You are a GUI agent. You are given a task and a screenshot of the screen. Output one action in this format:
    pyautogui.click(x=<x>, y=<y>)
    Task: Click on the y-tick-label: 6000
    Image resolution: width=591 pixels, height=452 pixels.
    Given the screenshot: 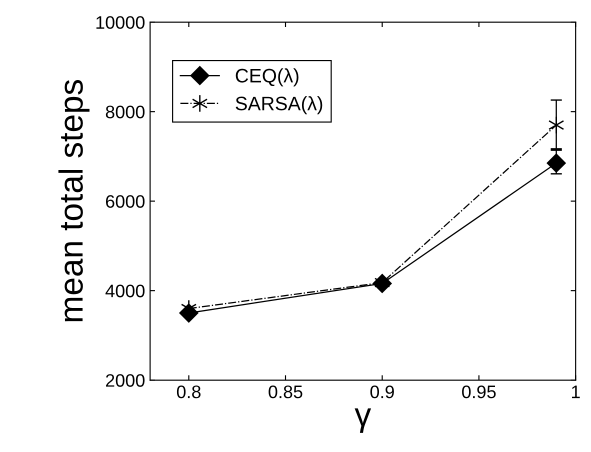 What is the action you would take?
    pyautogui.click(x=125, y=201)
    